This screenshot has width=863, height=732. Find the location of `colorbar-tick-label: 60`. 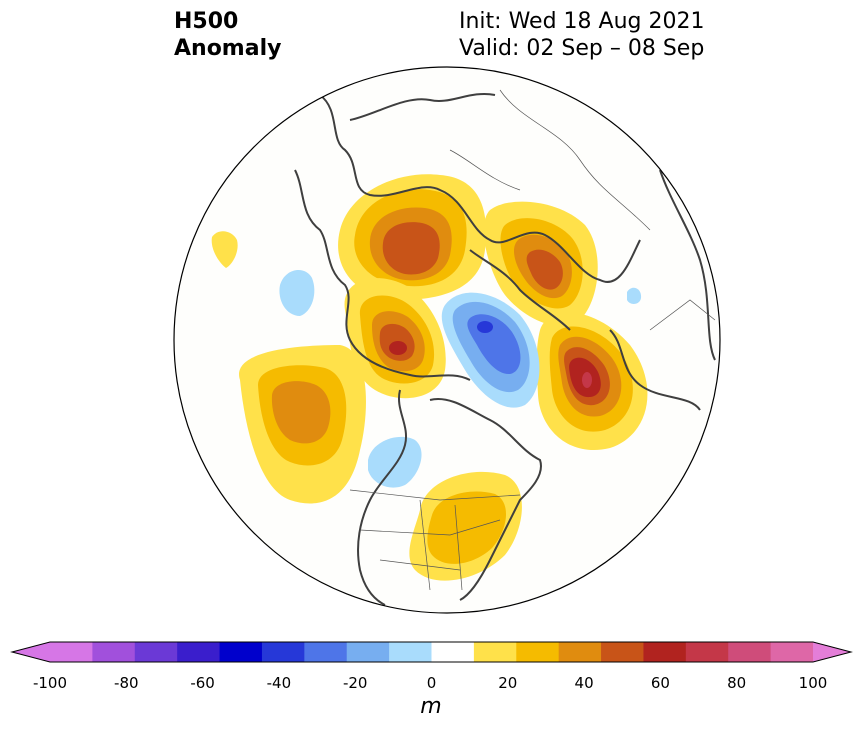

colorbar-tick-label: 60 is located at coordinates (660, 683).